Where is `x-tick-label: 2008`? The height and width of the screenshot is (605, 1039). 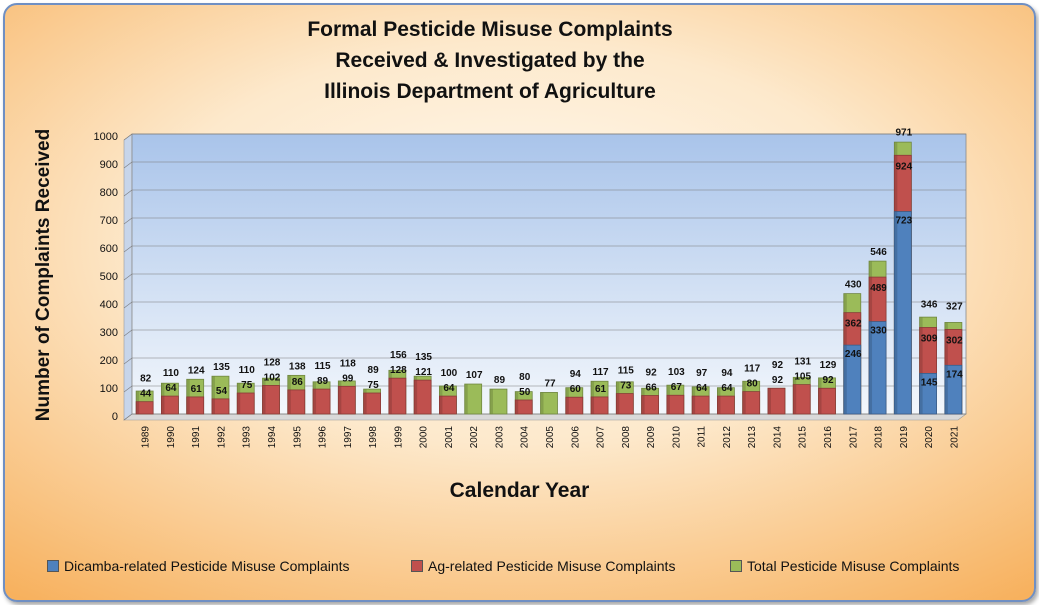 x-tick-label: 2008 is located at coordinates (626, 437).